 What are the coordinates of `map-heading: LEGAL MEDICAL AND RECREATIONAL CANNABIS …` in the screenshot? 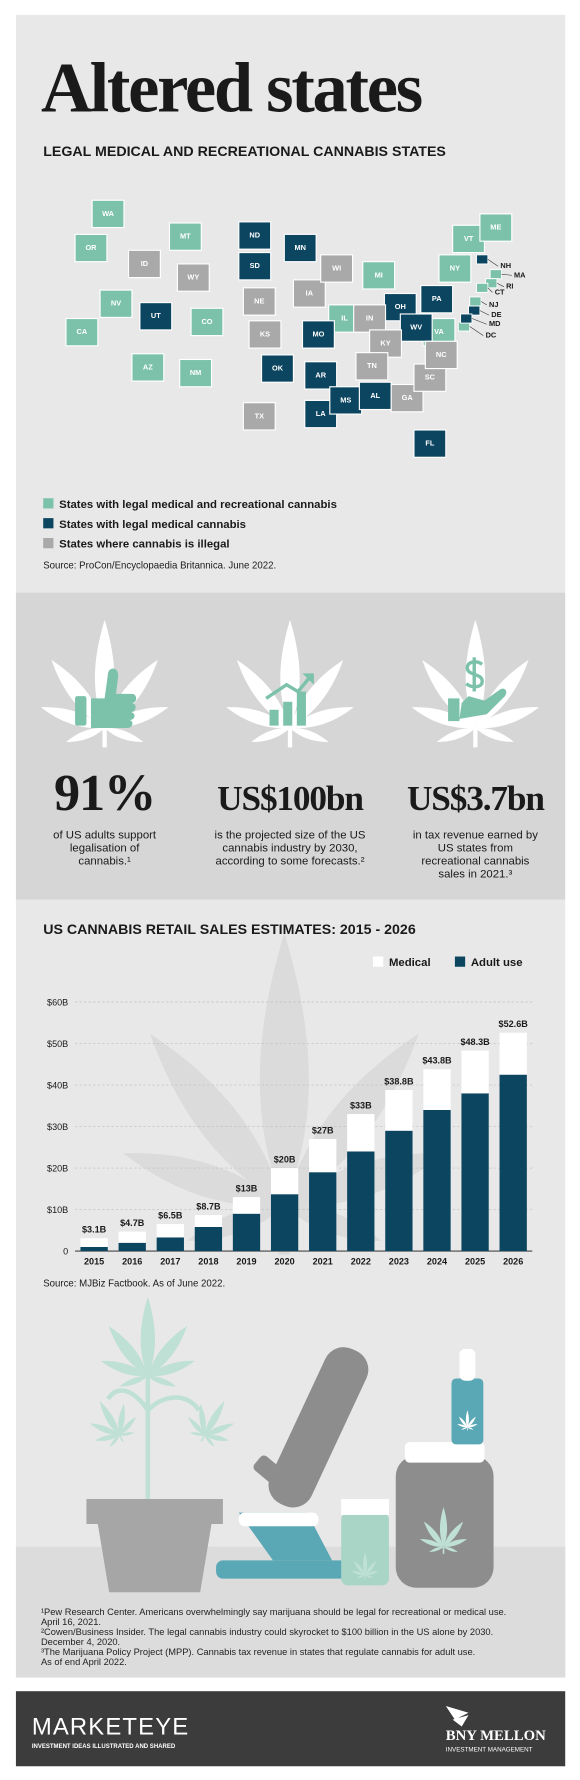 It's located at (244, 152).